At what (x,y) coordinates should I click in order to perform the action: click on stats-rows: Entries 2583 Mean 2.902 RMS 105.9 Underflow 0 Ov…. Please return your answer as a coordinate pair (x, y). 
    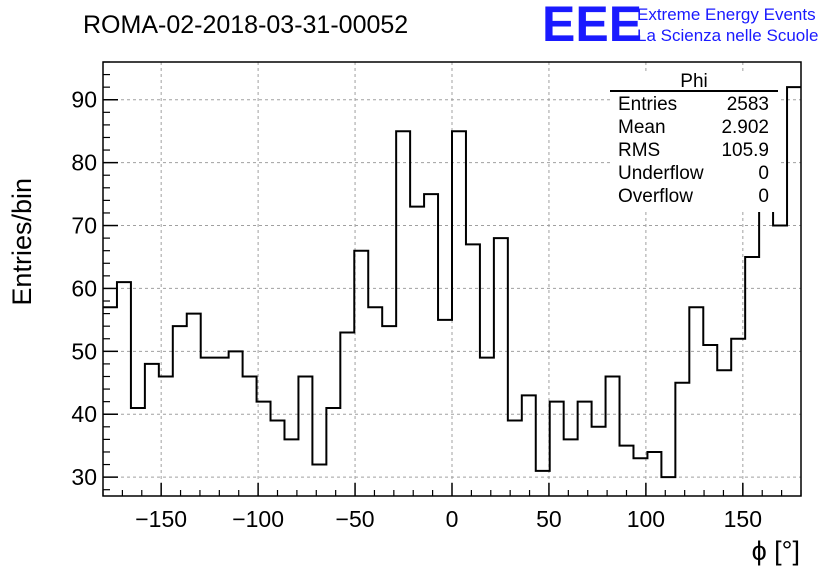
    Looking at the image, I should click on (693, 150).